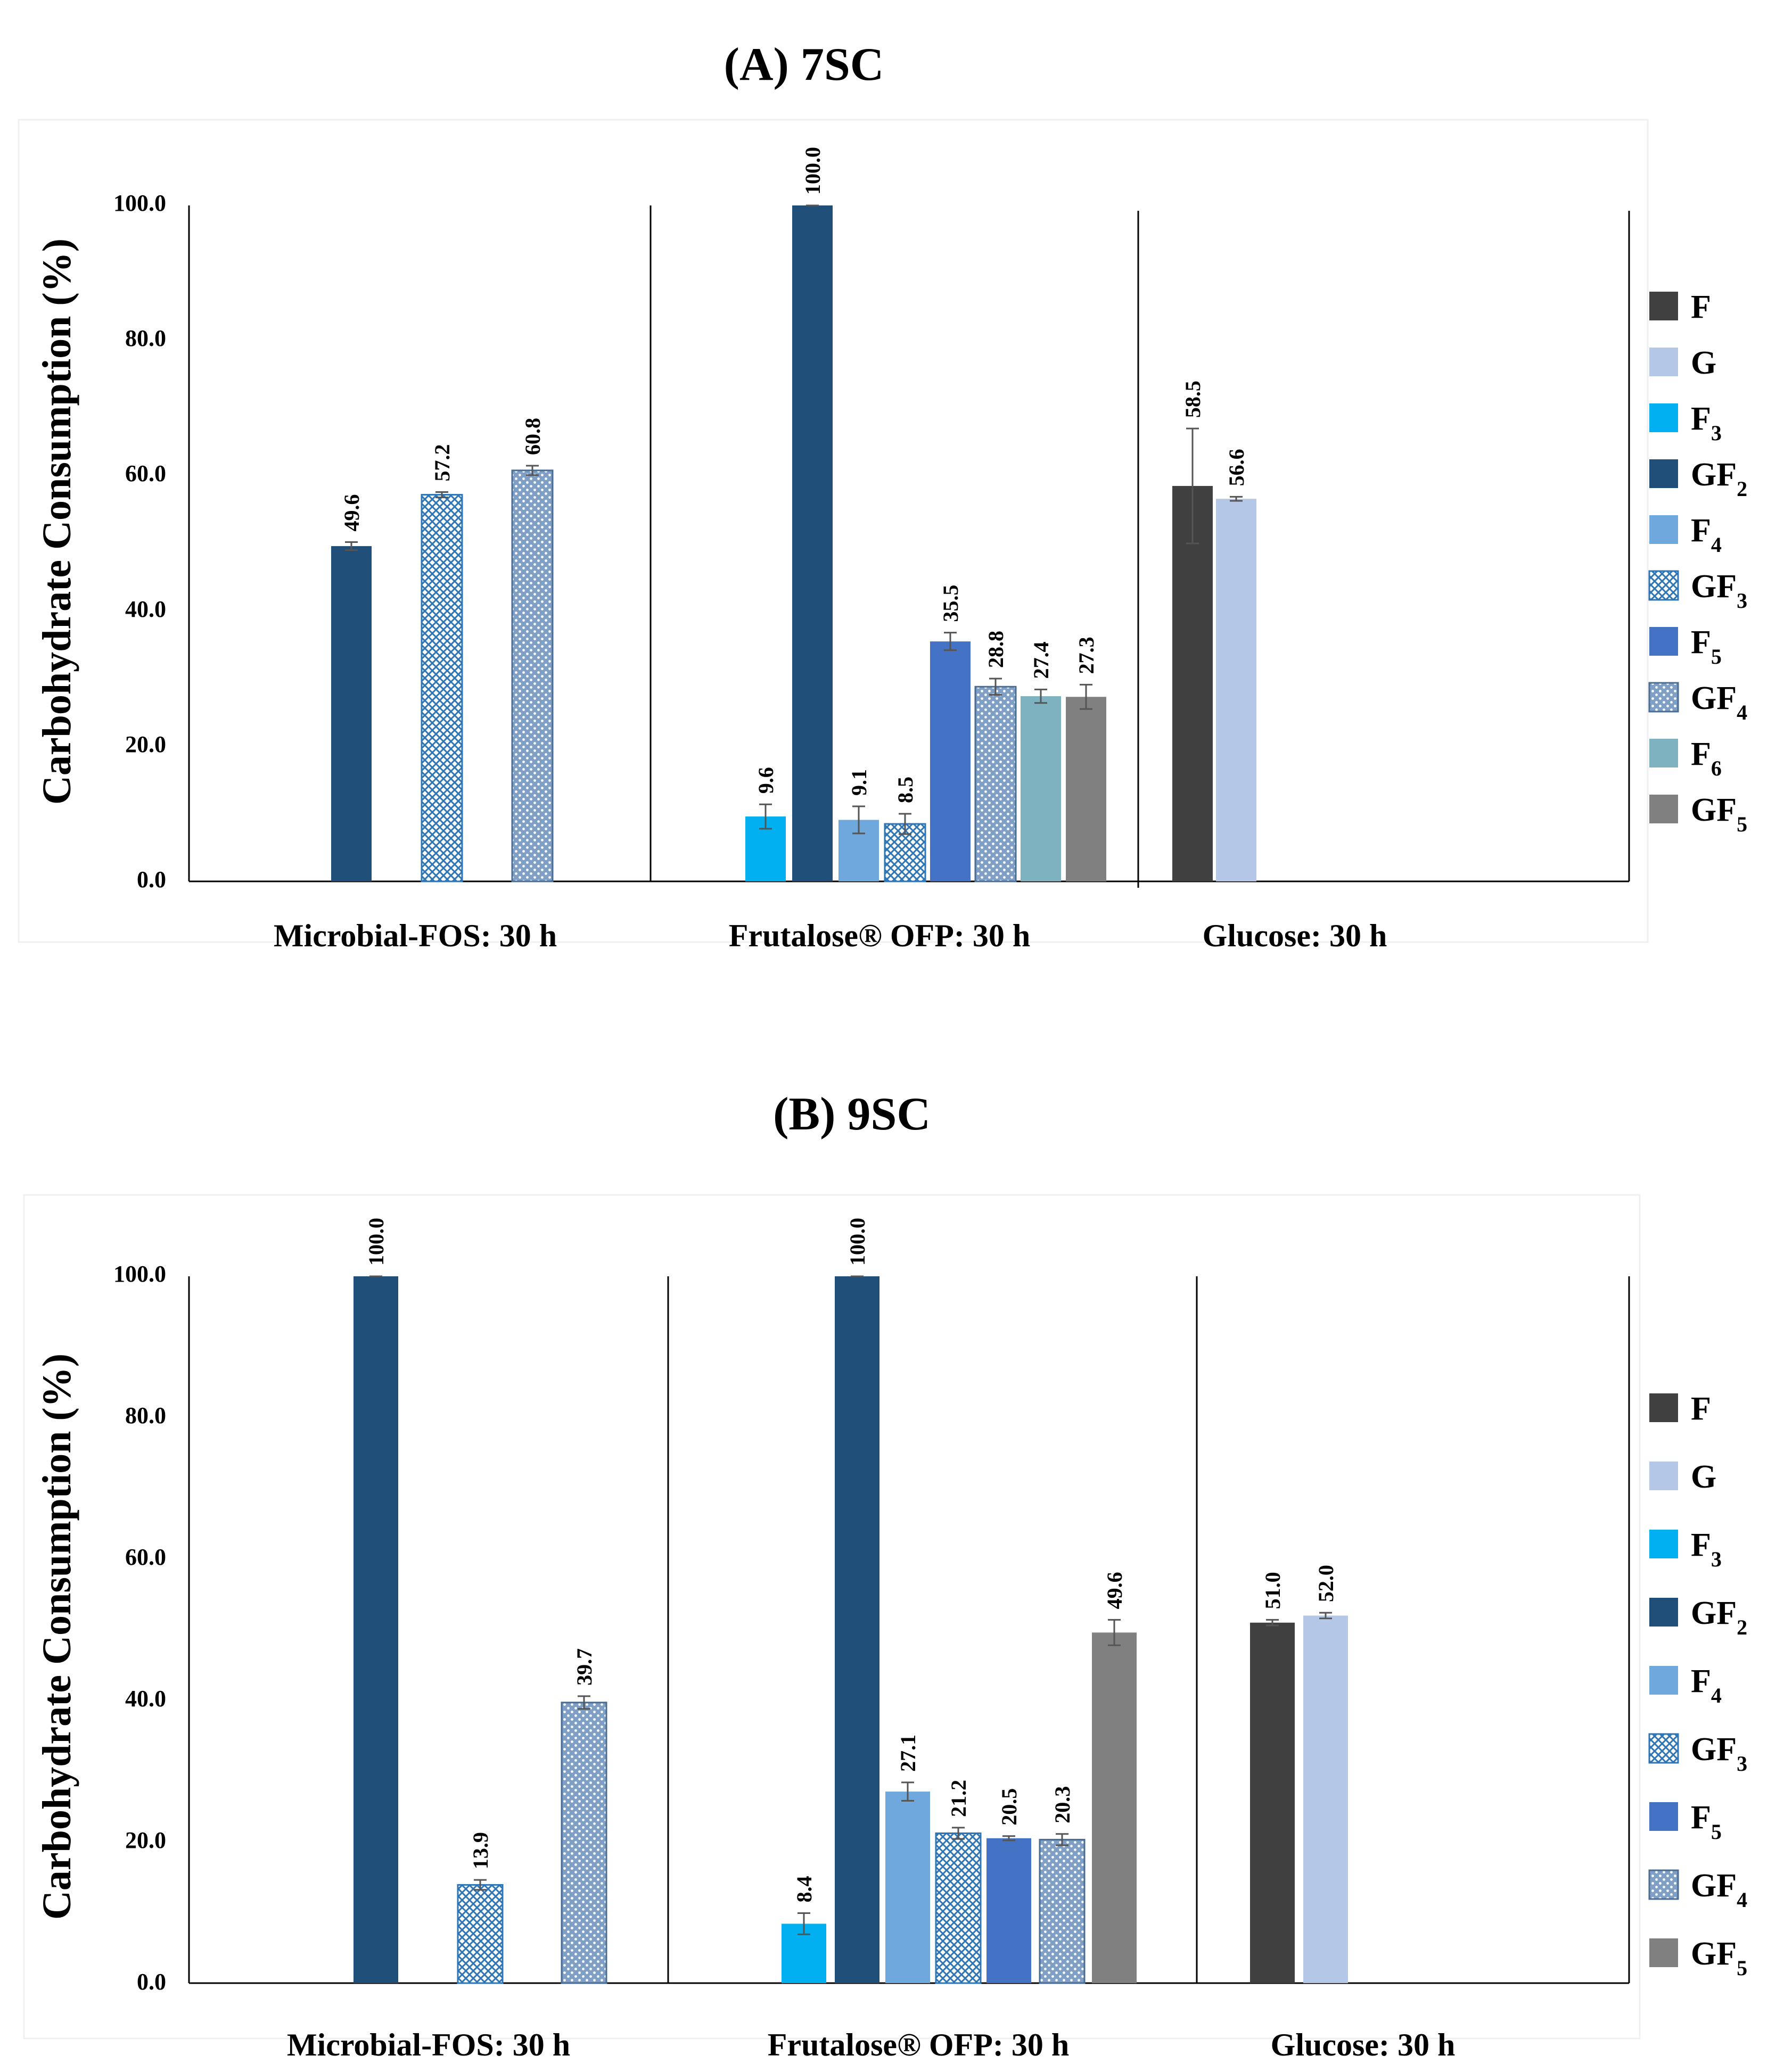  Describe the element at coordinates (996, 649) in the screenshot. I see `data-label: 28.8` at that location.